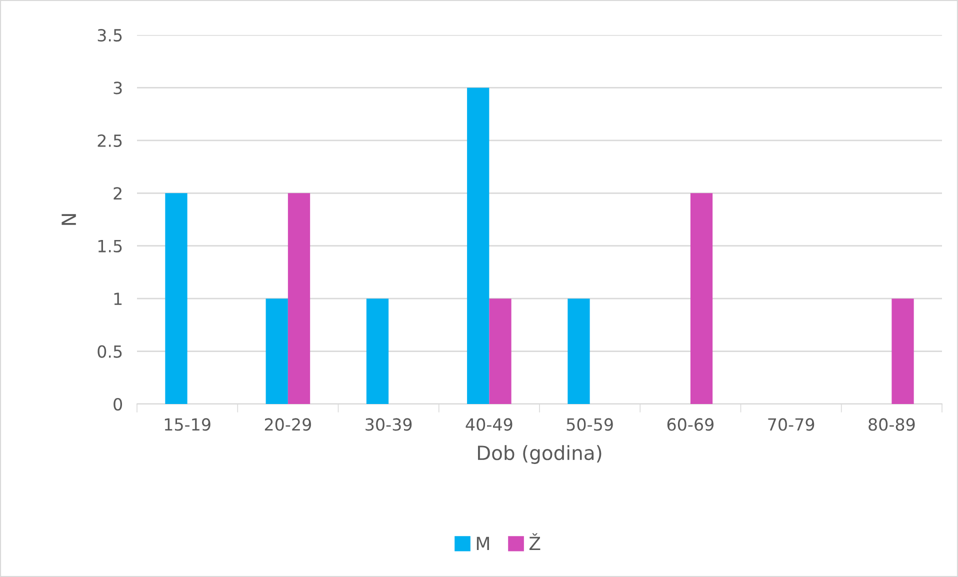 The height and width of the screenshot is (577, 958). I want to click on y-tick-label: 0.5, so click(110, 351).